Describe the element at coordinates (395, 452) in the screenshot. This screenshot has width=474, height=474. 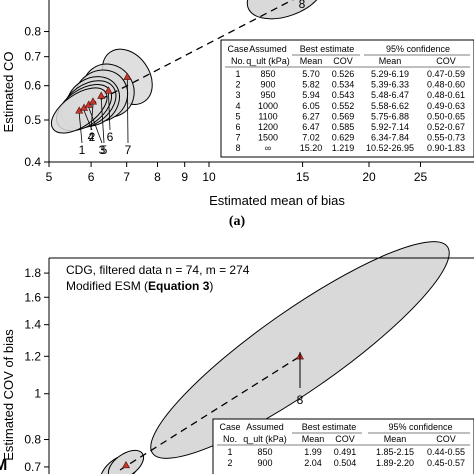
I see `b-table-cell: 1.85-2.15` at that location.